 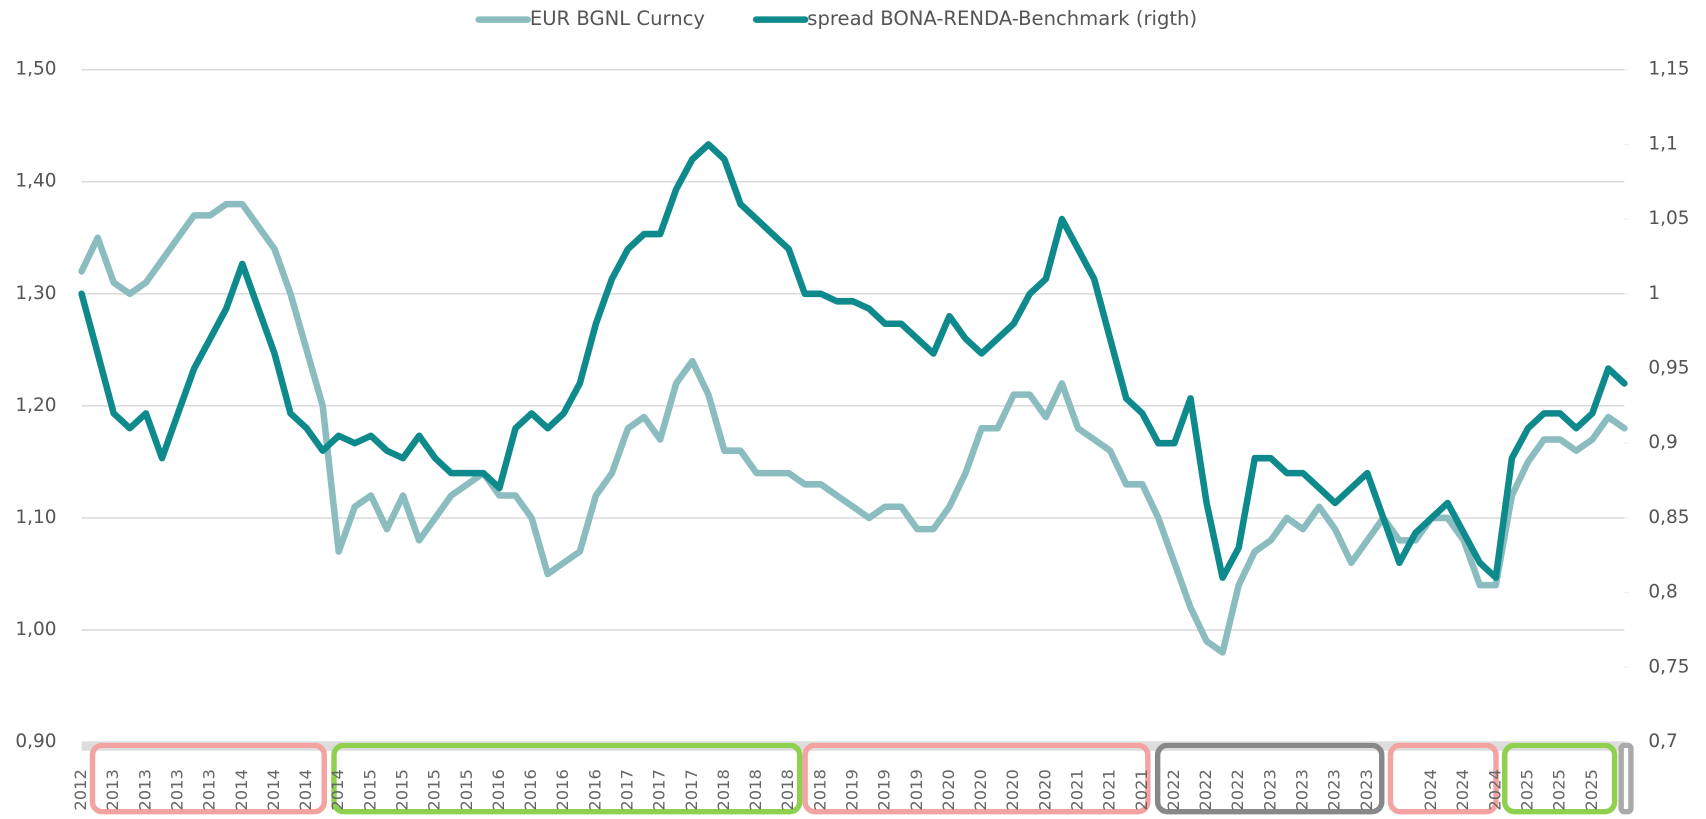 What do you see at coordinates (35, 69) in the screenshot?
I see `y-tick-label: 1,50` at bounding box center [35, 69].